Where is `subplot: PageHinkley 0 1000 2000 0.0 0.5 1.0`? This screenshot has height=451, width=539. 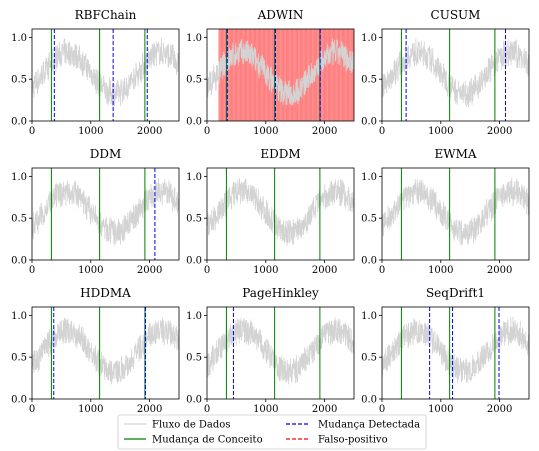
subplot: PageHinkley 0 1000 2000 0.0 0.5 1.0 is located at coordinates (270, 350).